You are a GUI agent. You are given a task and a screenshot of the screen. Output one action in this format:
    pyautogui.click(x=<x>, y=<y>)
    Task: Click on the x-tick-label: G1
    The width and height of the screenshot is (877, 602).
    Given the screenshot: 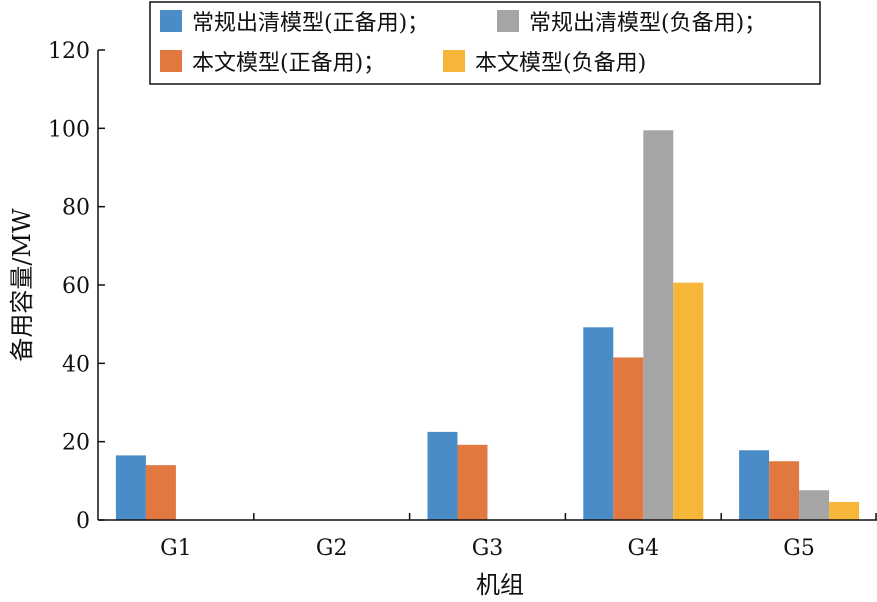 What is the action you would take?
    pyautogui.click(x=176, y=548)
    